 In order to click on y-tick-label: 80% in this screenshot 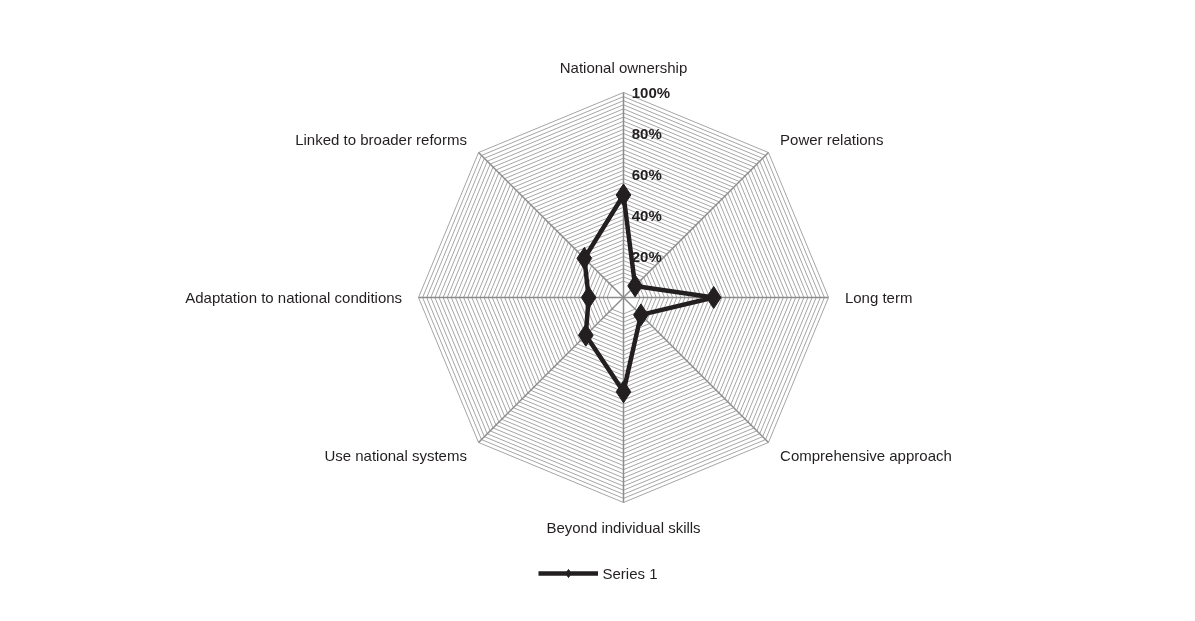, I will do `click(646, 133)`.